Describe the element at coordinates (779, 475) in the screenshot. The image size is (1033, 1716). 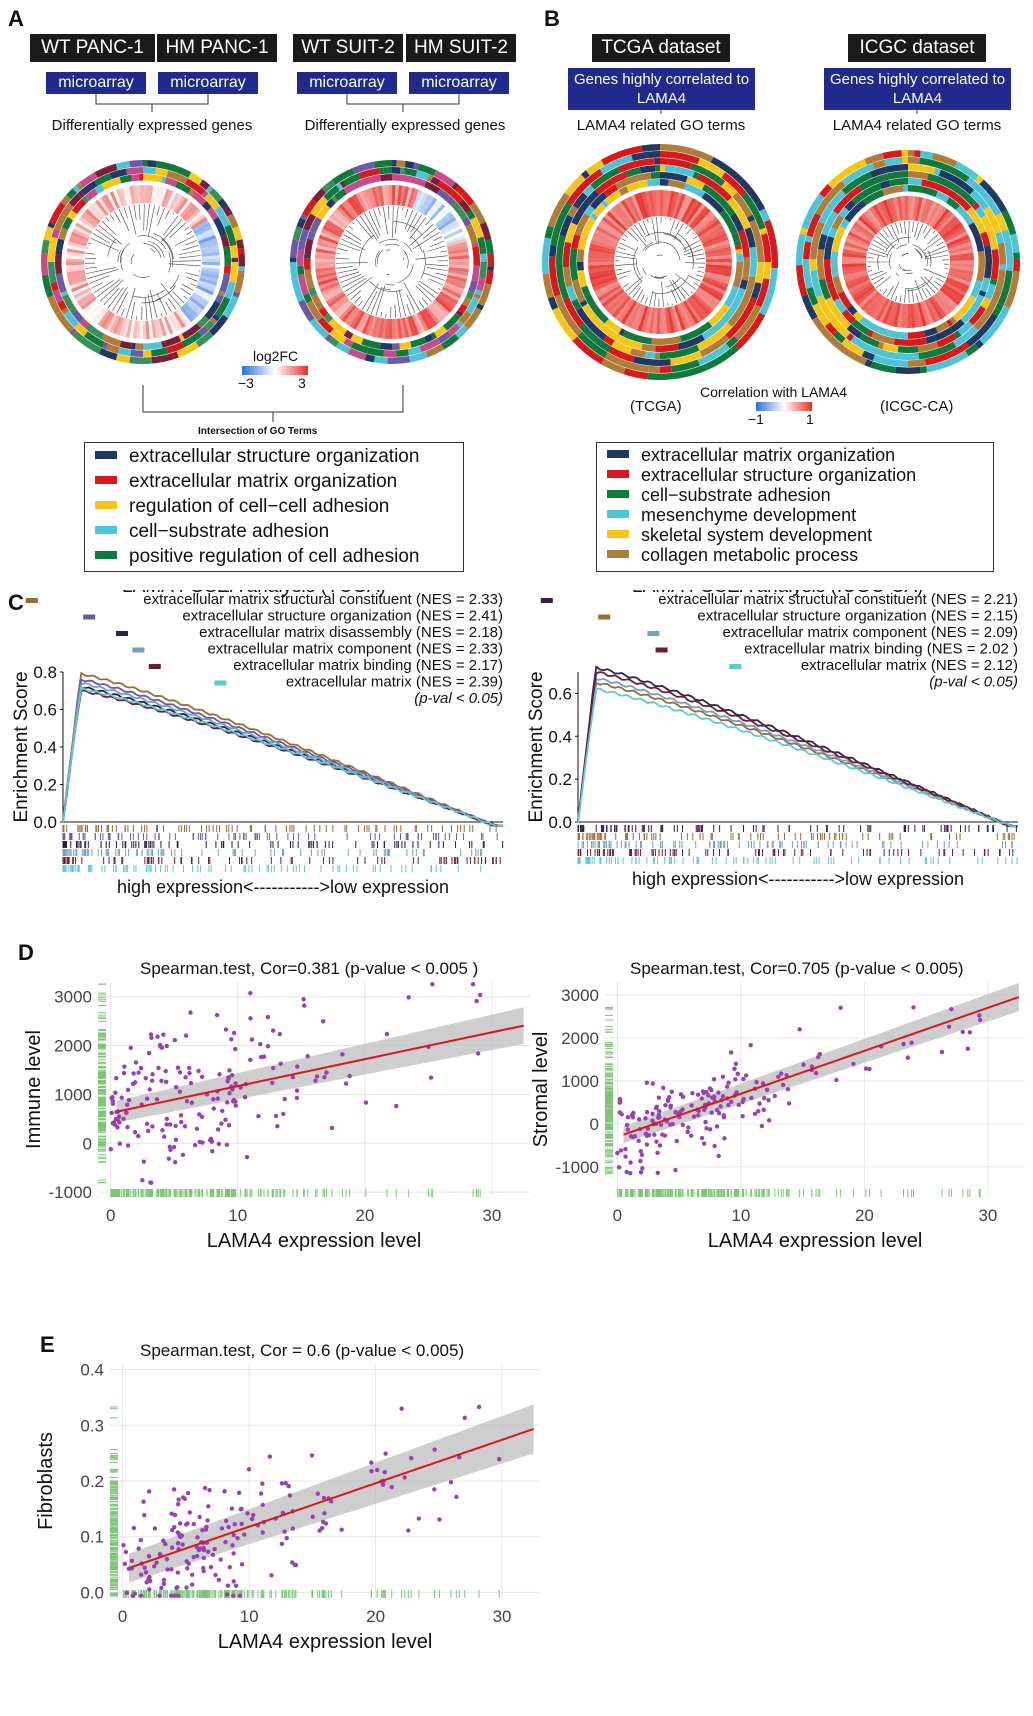
I see `legend-b-label: extracellular structure organization` at that location.